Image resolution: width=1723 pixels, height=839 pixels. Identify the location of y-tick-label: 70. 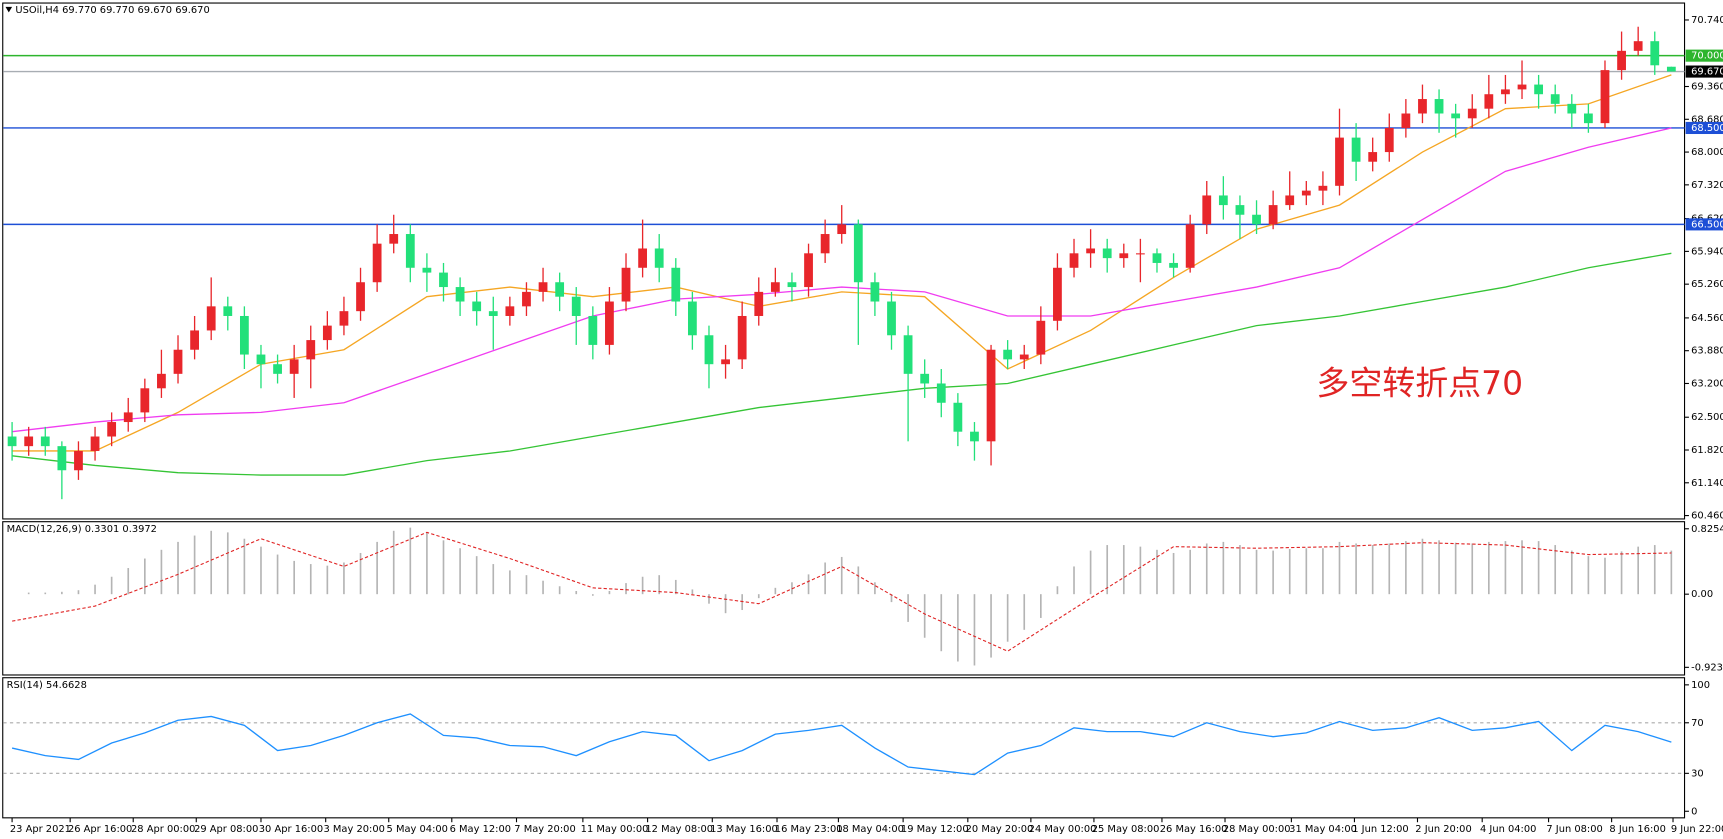
(1697, 723).